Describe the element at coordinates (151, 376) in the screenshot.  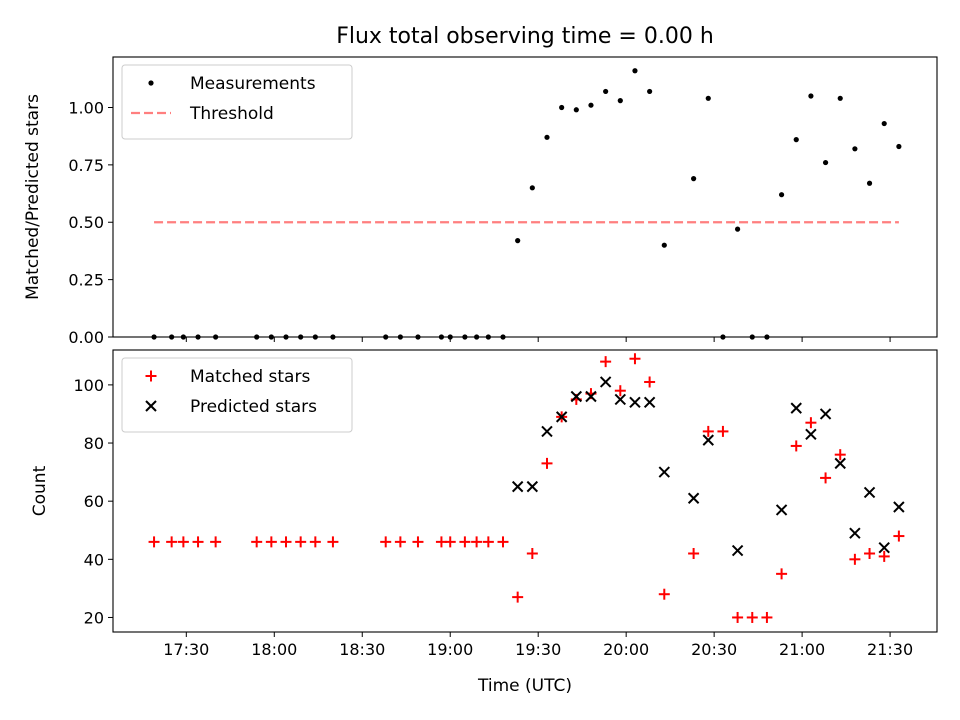
I see `legend-marker-matched` at that location.